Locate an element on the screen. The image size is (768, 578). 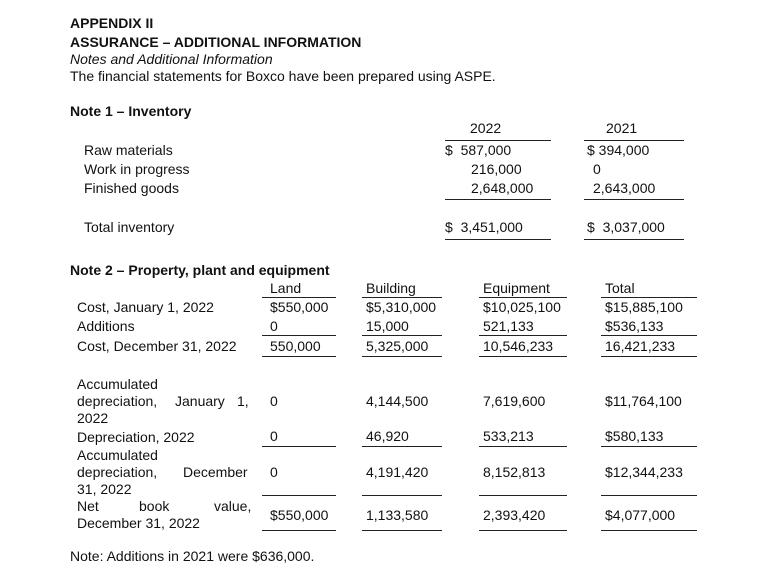
cost-rule-equipment is located at coordinates (523, 356).